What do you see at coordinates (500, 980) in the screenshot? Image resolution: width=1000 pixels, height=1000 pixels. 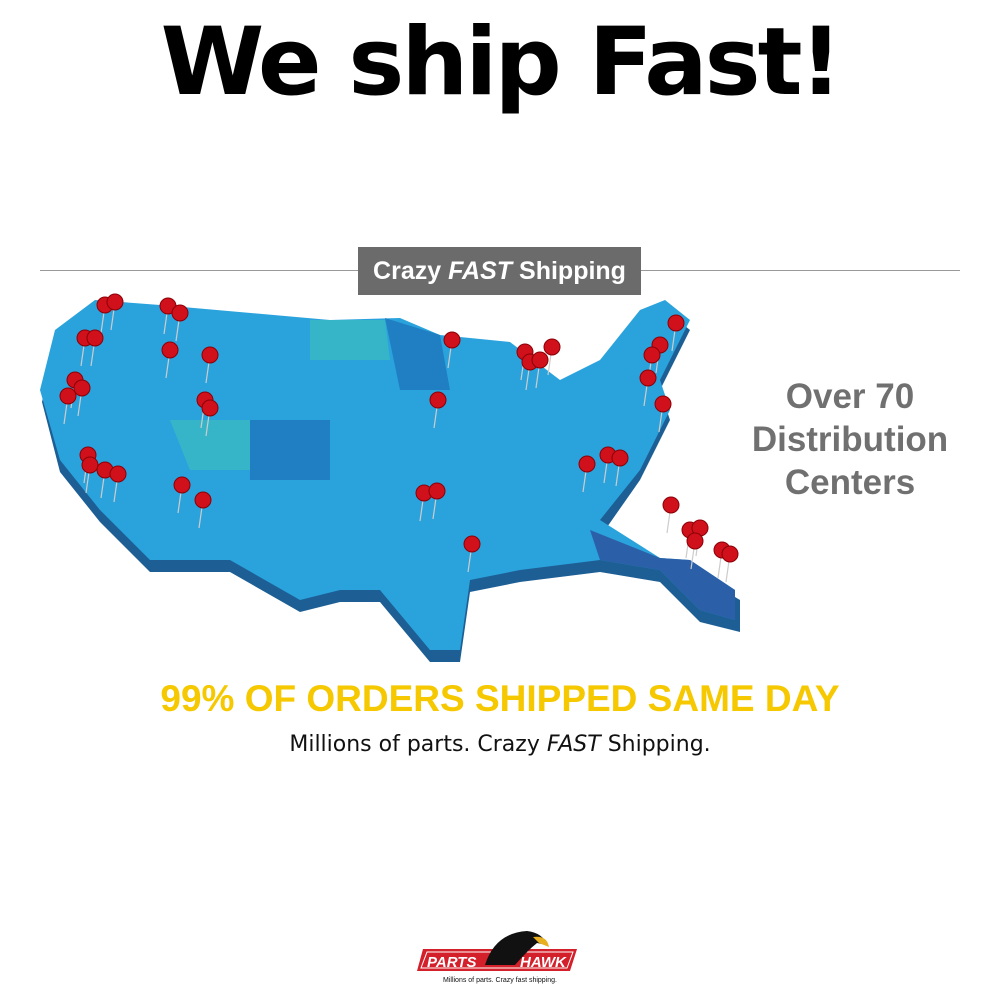 I see `logo-slogan: Millions of parts. Crazy fast shipping.` at bounding box center [500, 980].